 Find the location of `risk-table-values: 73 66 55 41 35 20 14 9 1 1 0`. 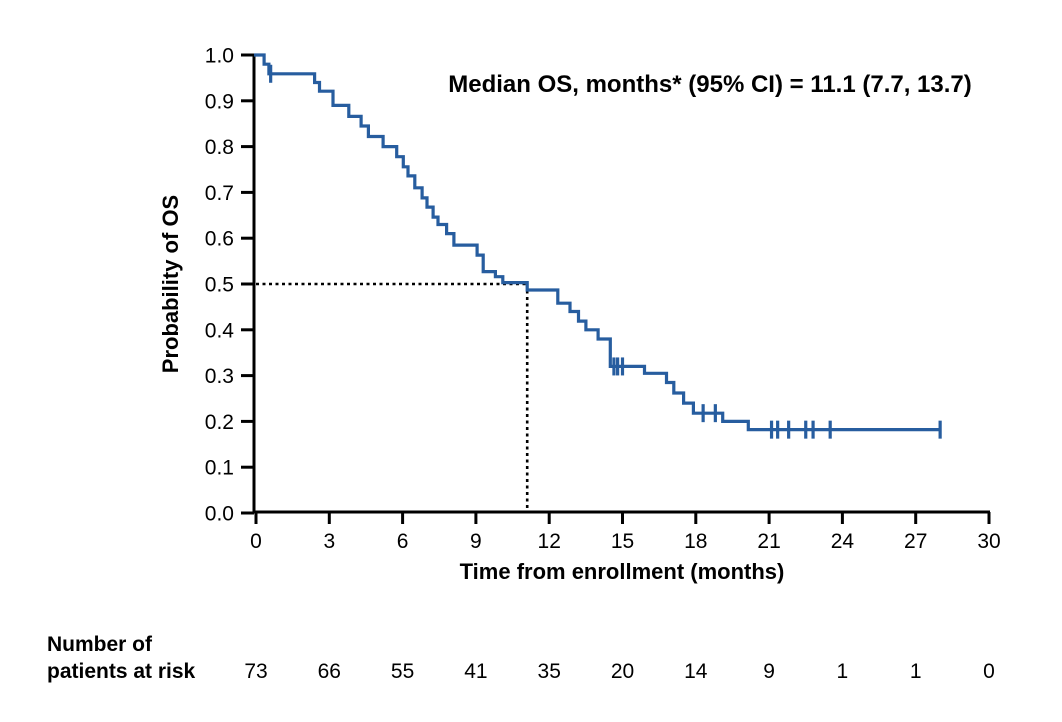

risk-table-values: 73 66 55 41 35 20 14 9 1 1 0 is located at coordinates (619, 671).